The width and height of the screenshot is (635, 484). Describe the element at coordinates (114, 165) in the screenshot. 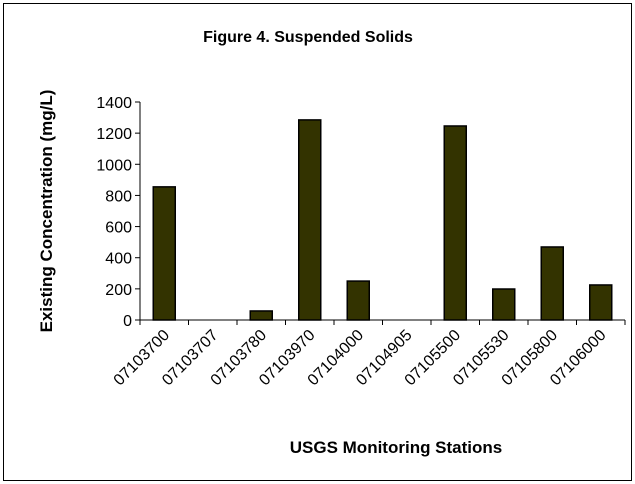

I see `y-tick-label: 1000` at that location.